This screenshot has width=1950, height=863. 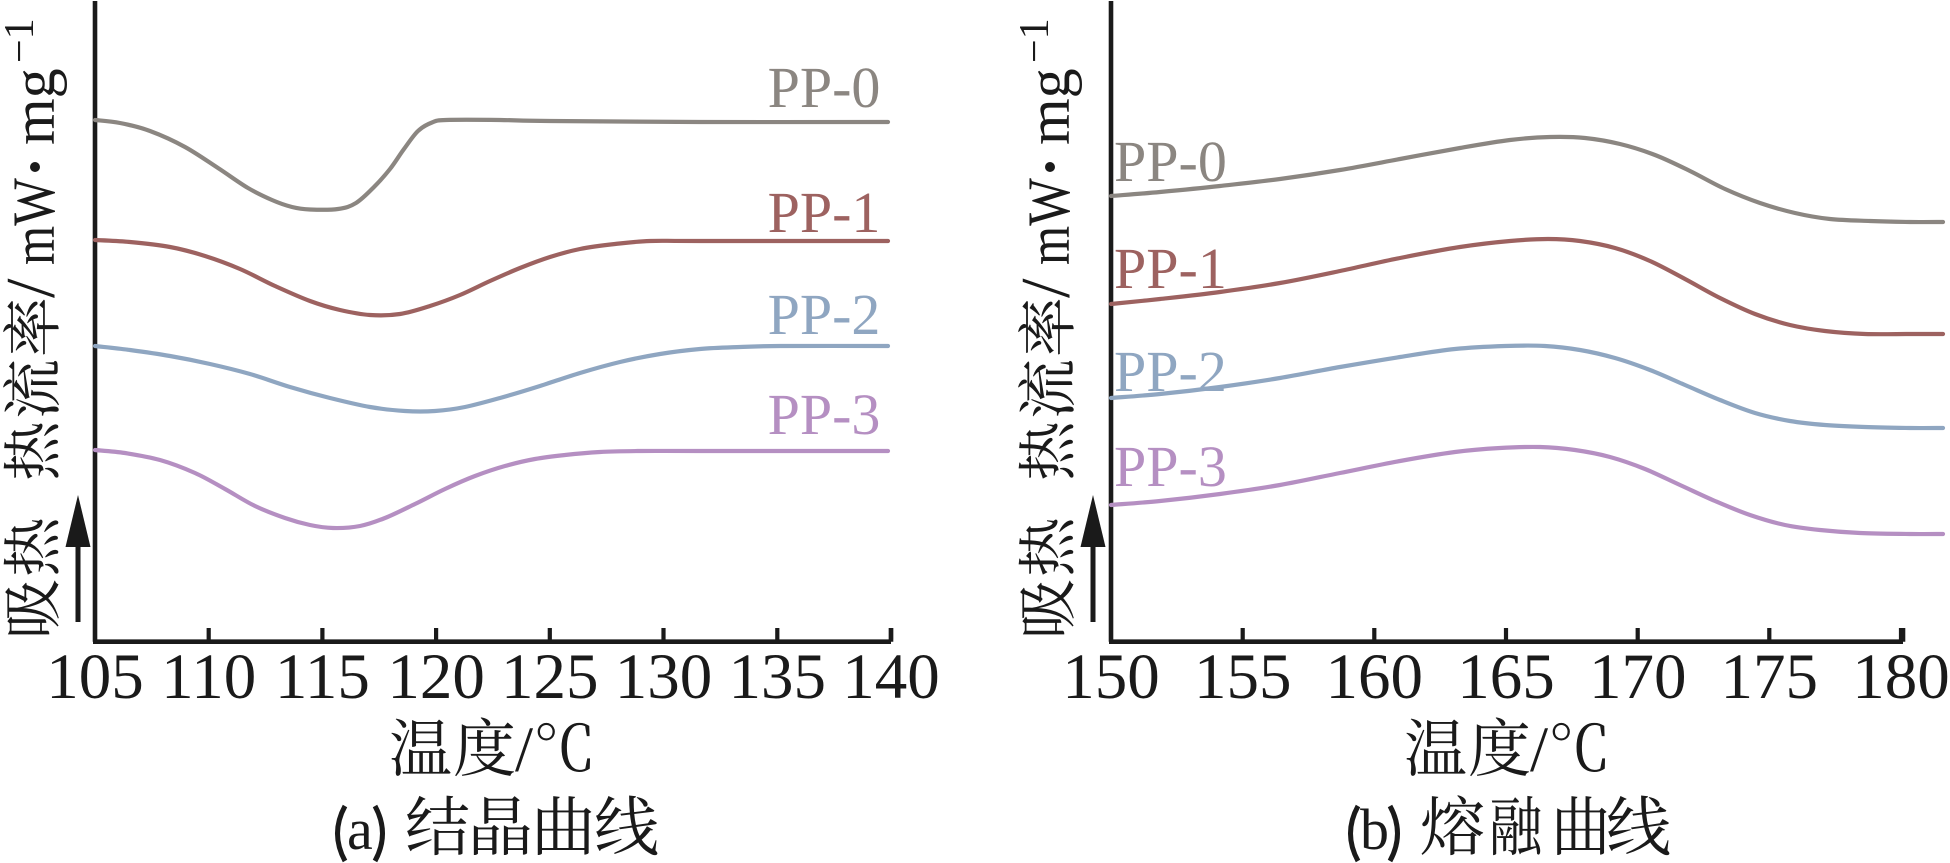 What do you see at coordinates (322, 677) in the screenshot?
I see `svg-text: 115` at bounding box center [322, 677].